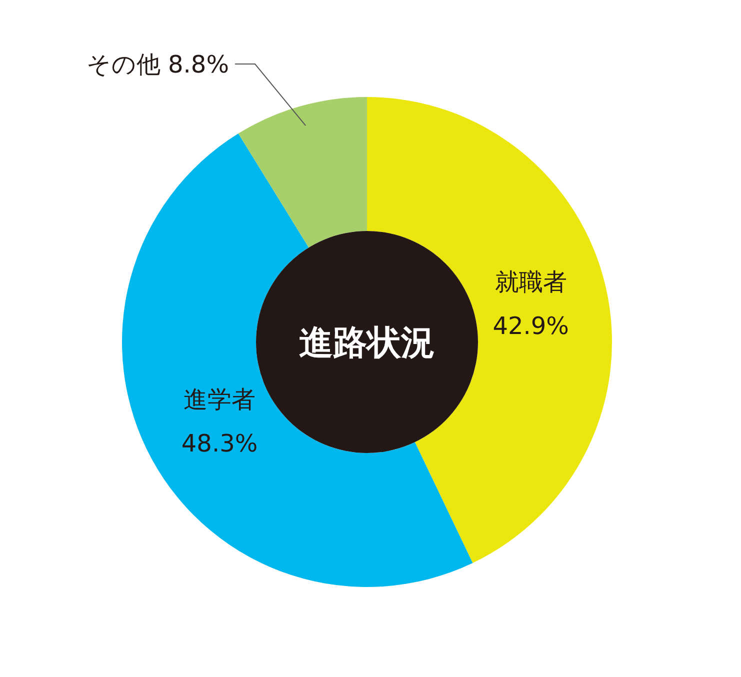 Image resolution: width=741 pixels, height=677 pixels. I want to click on slice-label: 就職者, so click(530, 282).